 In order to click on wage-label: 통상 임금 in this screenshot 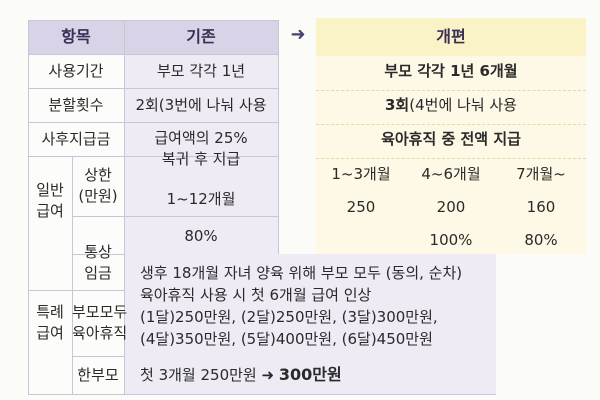, I will do `click(98, 262)`.